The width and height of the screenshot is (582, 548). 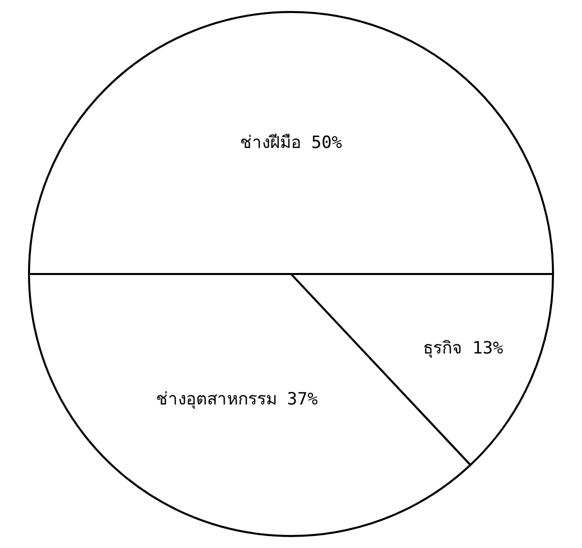 I want to click on slice-label: ช่างฝีมือ 50%, so click(x=291, y=143).